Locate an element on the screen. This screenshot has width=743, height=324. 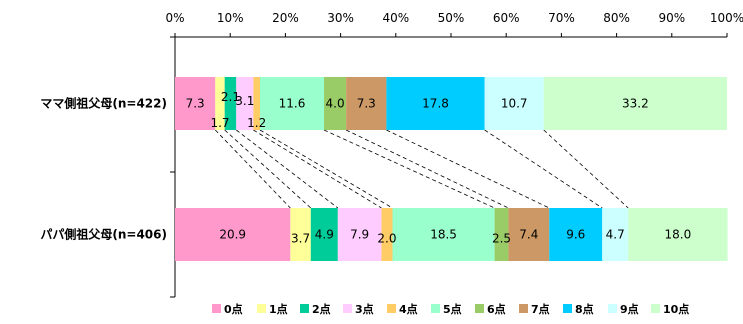
legend-label: 7点 is located at coordinates (540, 309).